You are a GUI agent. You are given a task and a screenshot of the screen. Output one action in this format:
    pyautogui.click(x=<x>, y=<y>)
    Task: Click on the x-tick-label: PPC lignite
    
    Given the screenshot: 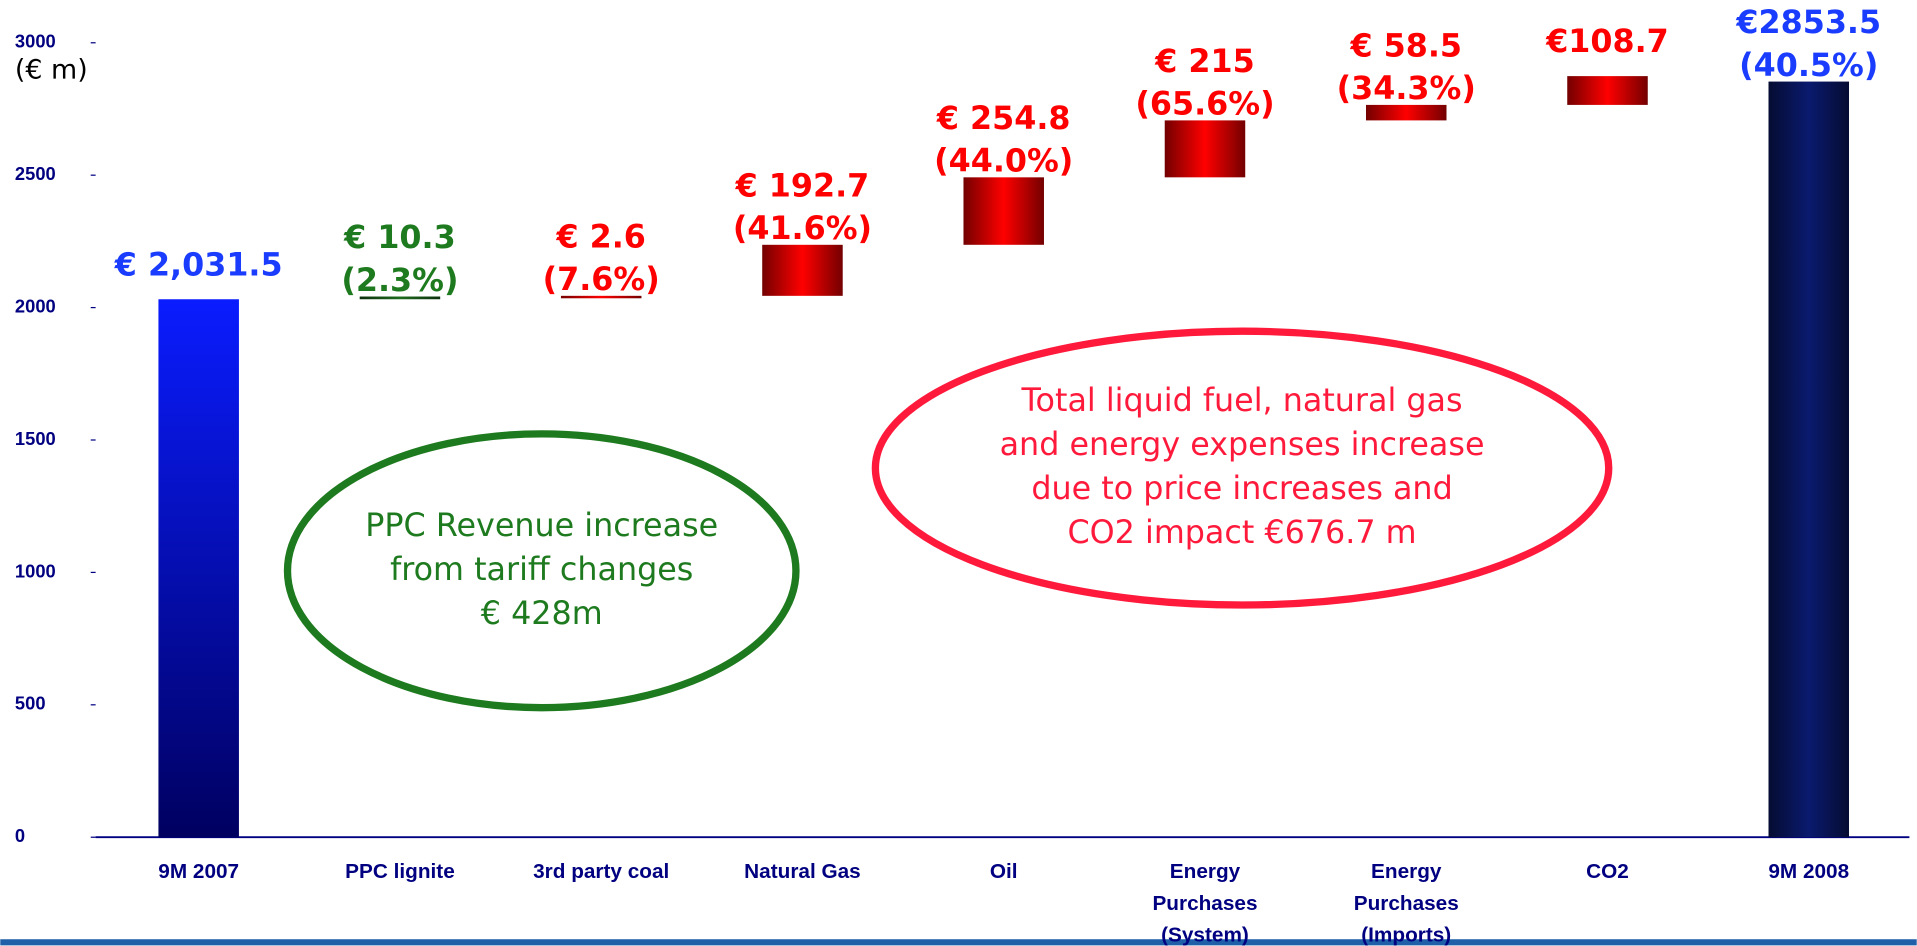 What is the action you would take?
    pyautogui.click(x=400, y=871)
    